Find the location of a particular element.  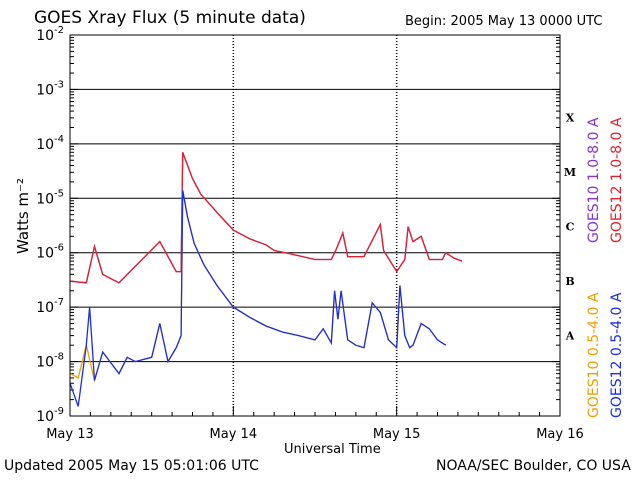

credit-text: NOAA/SEC Boulder, CO USA is located at coordinates (533, 466).